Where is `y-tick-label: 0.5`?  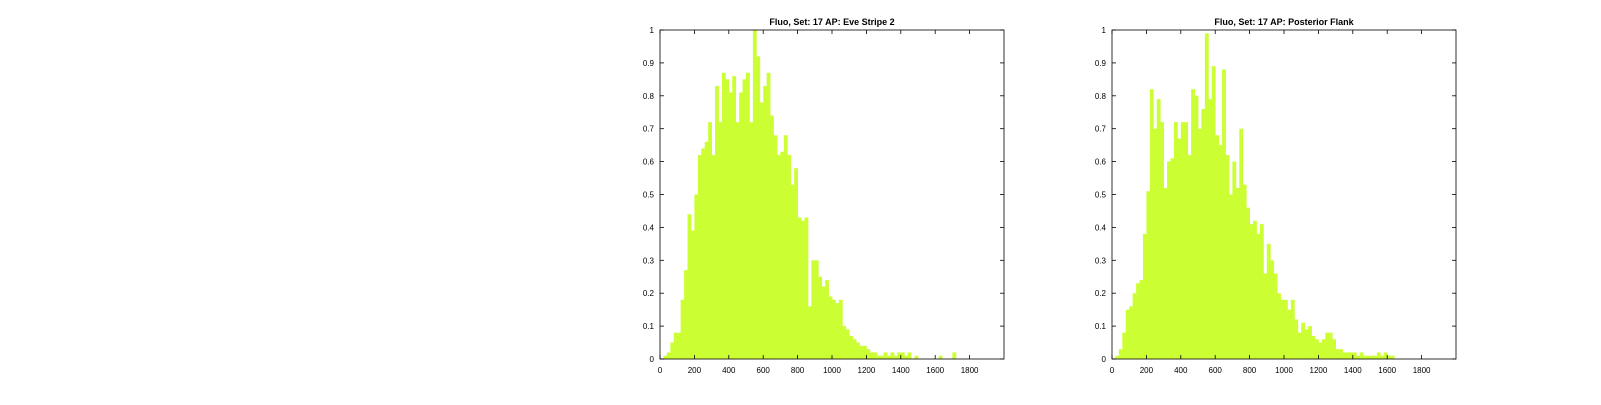
y-tick-label: 0.5 is located at coordinates (1101, 195).